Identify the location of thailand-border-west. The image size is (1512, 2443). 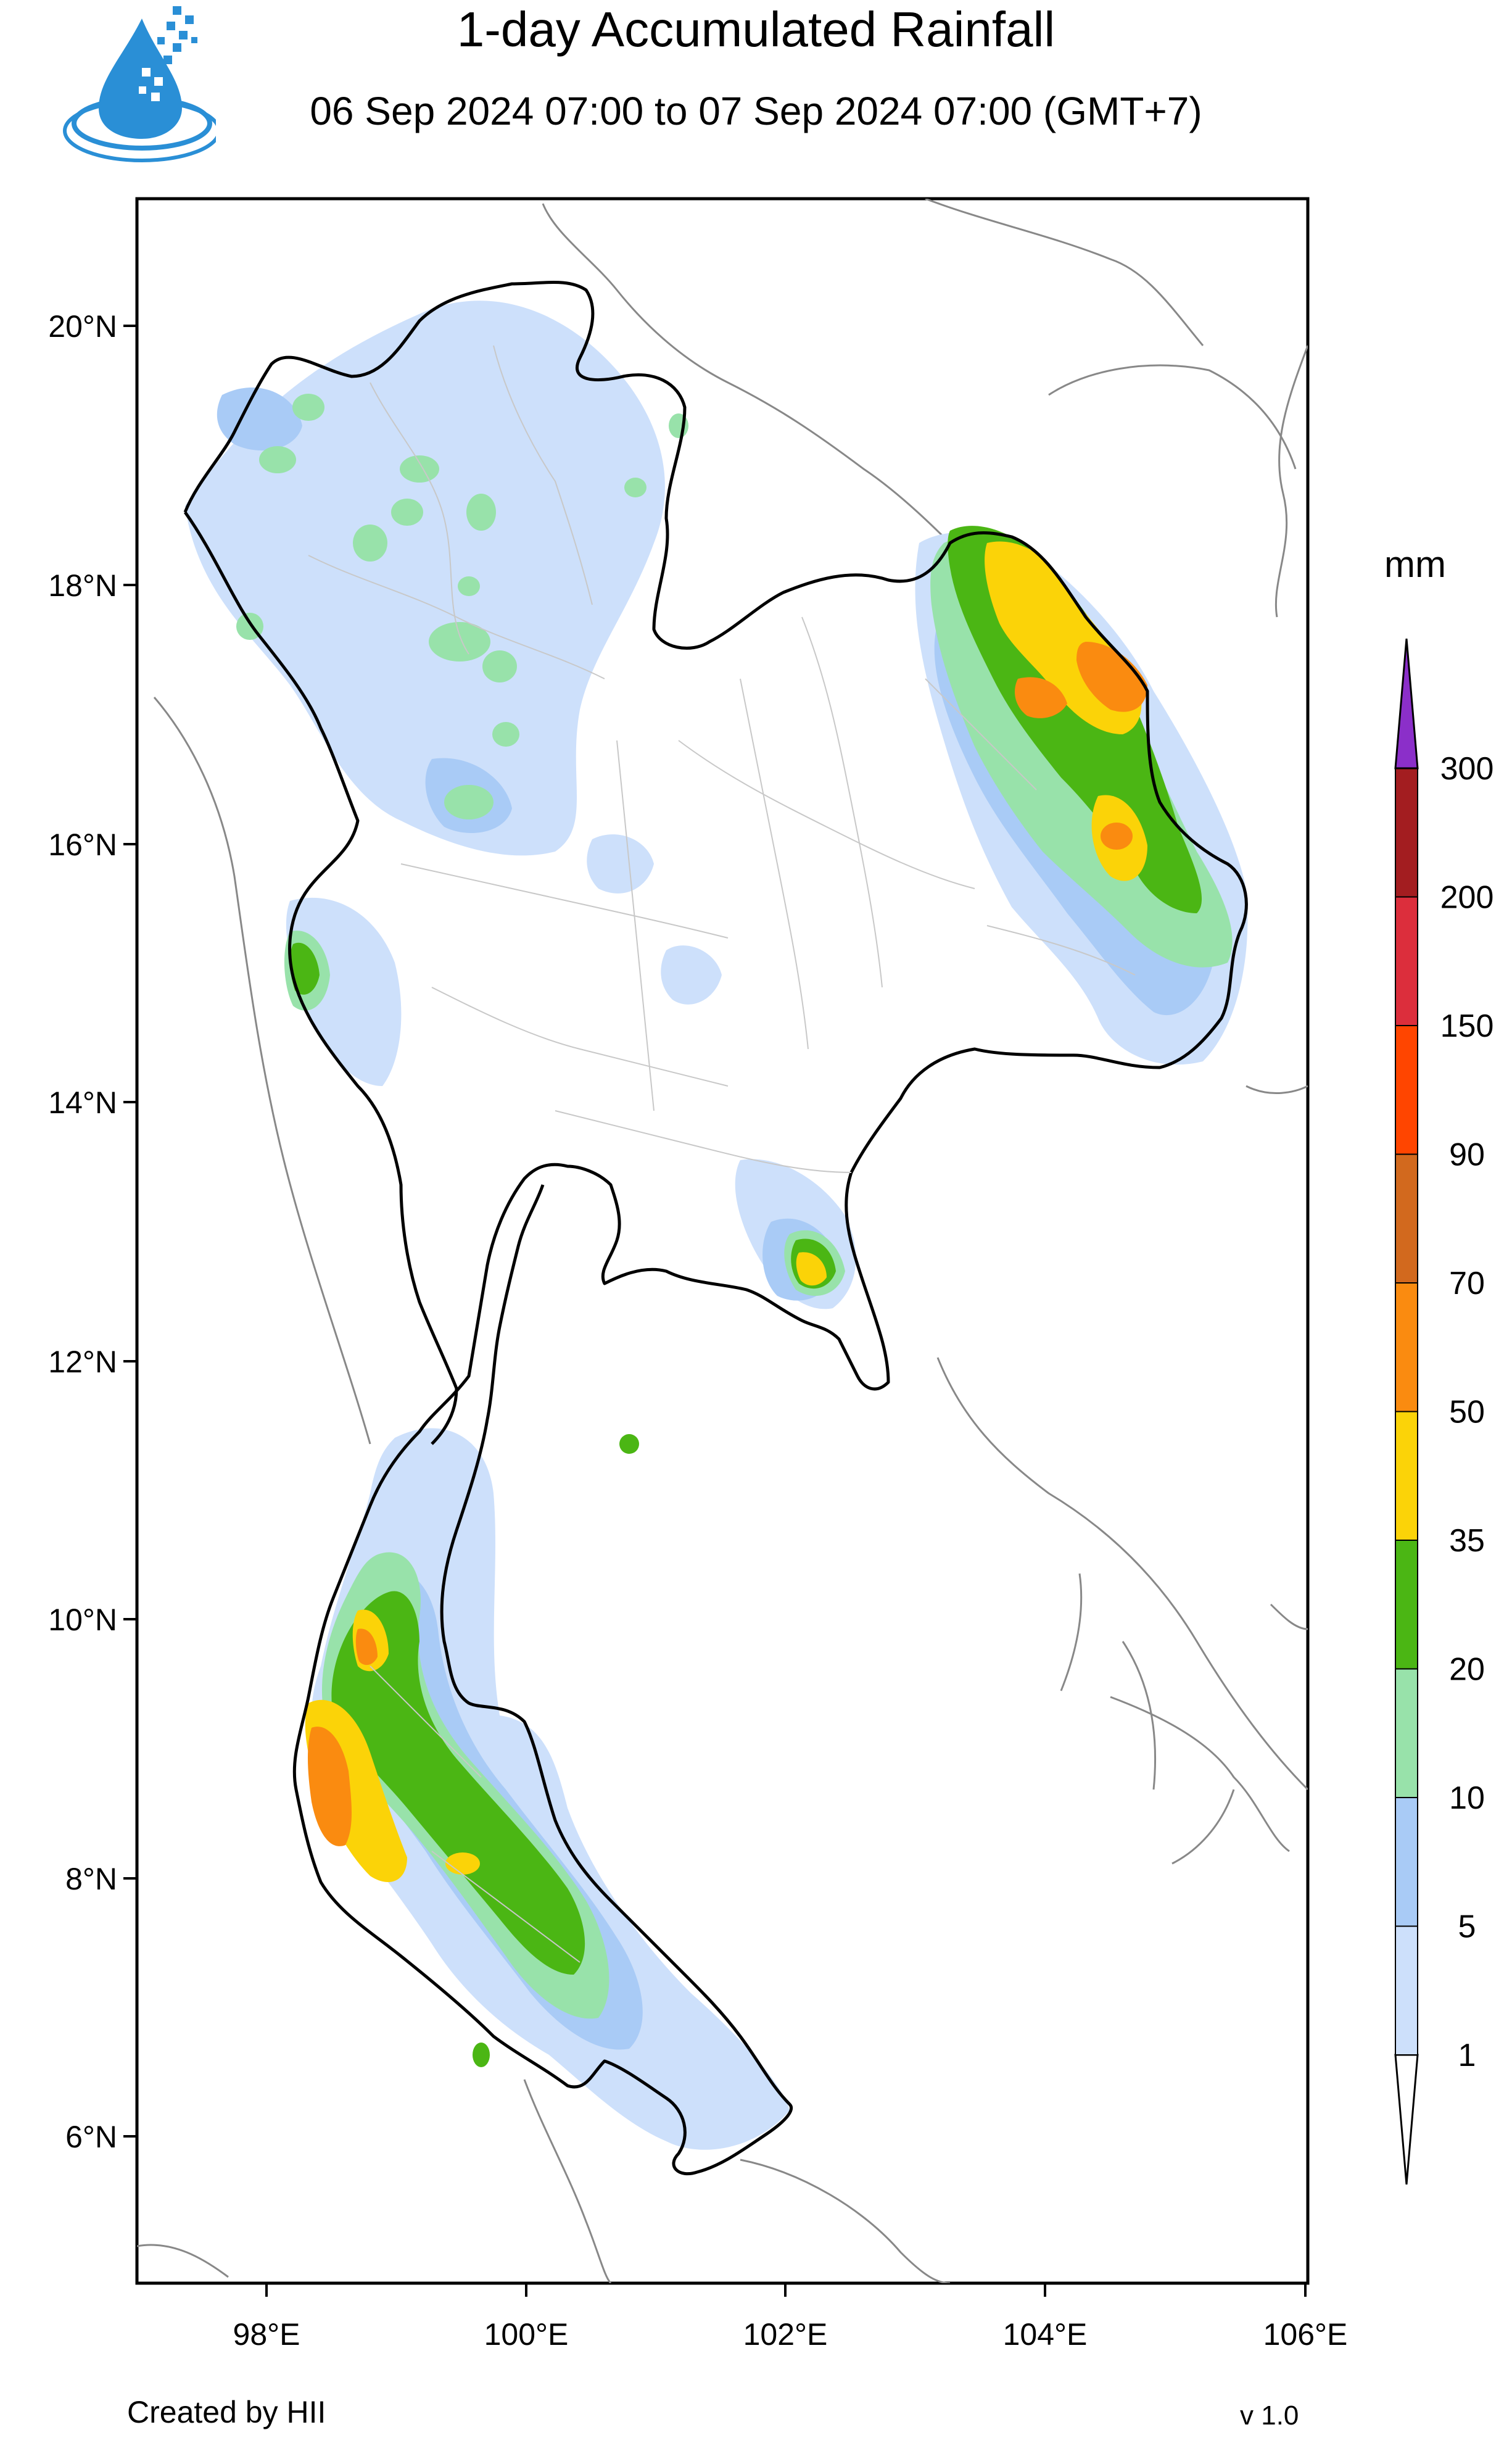
(320, 978).